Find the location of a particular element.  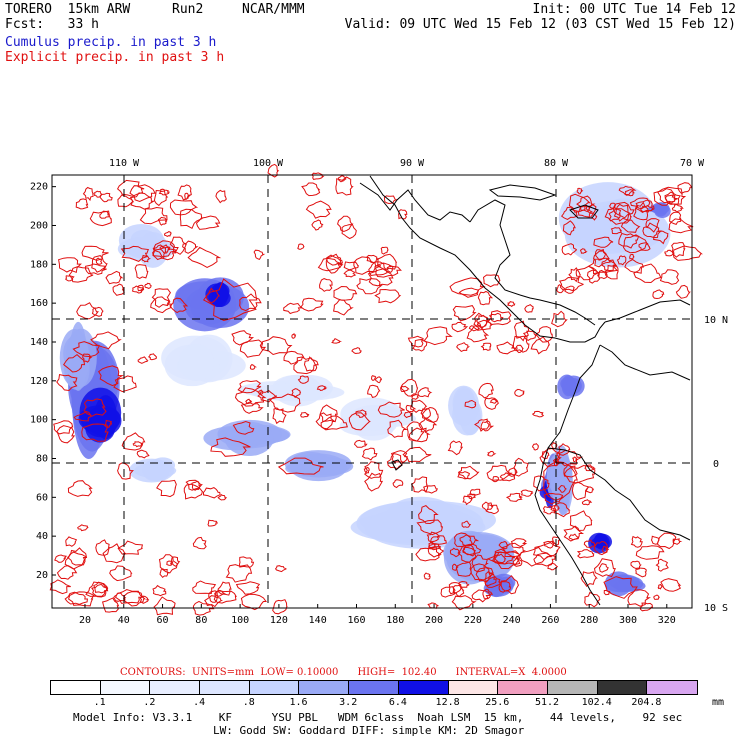

legend-label: 1.6 is located at coordinates (298, 702).